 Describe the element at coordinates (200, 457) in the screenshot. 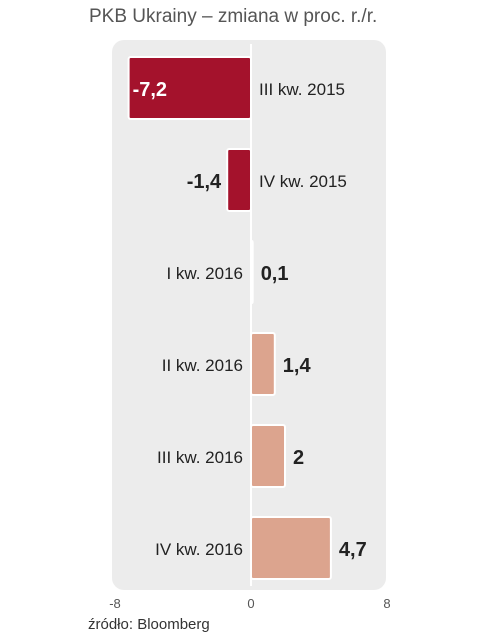

I see `category-label: III kw. 2016` at that location.